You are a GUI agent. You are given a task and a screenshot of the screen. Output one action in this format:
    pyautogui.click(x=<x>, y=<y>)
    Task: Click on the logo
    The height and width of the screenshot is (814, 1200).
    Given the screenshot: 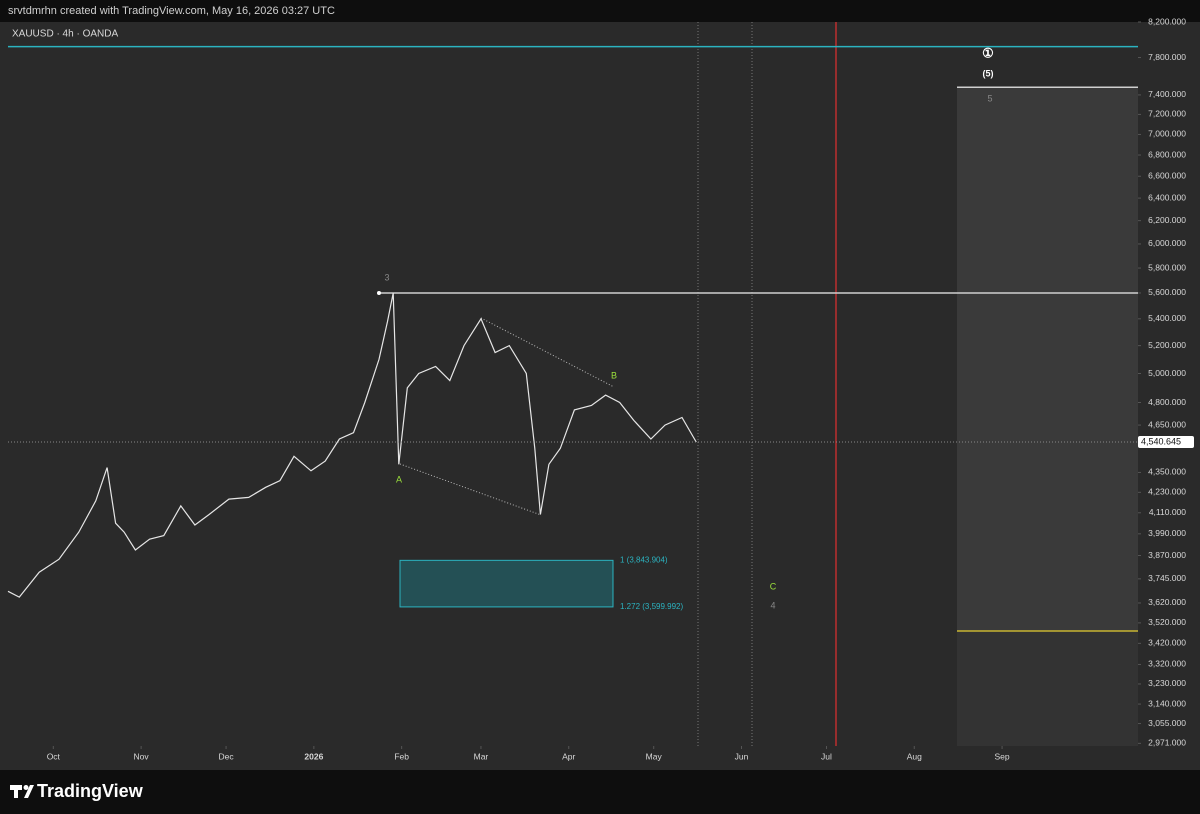 What is the action you would take?
    pyautogui.click(x=22, y=791)
    